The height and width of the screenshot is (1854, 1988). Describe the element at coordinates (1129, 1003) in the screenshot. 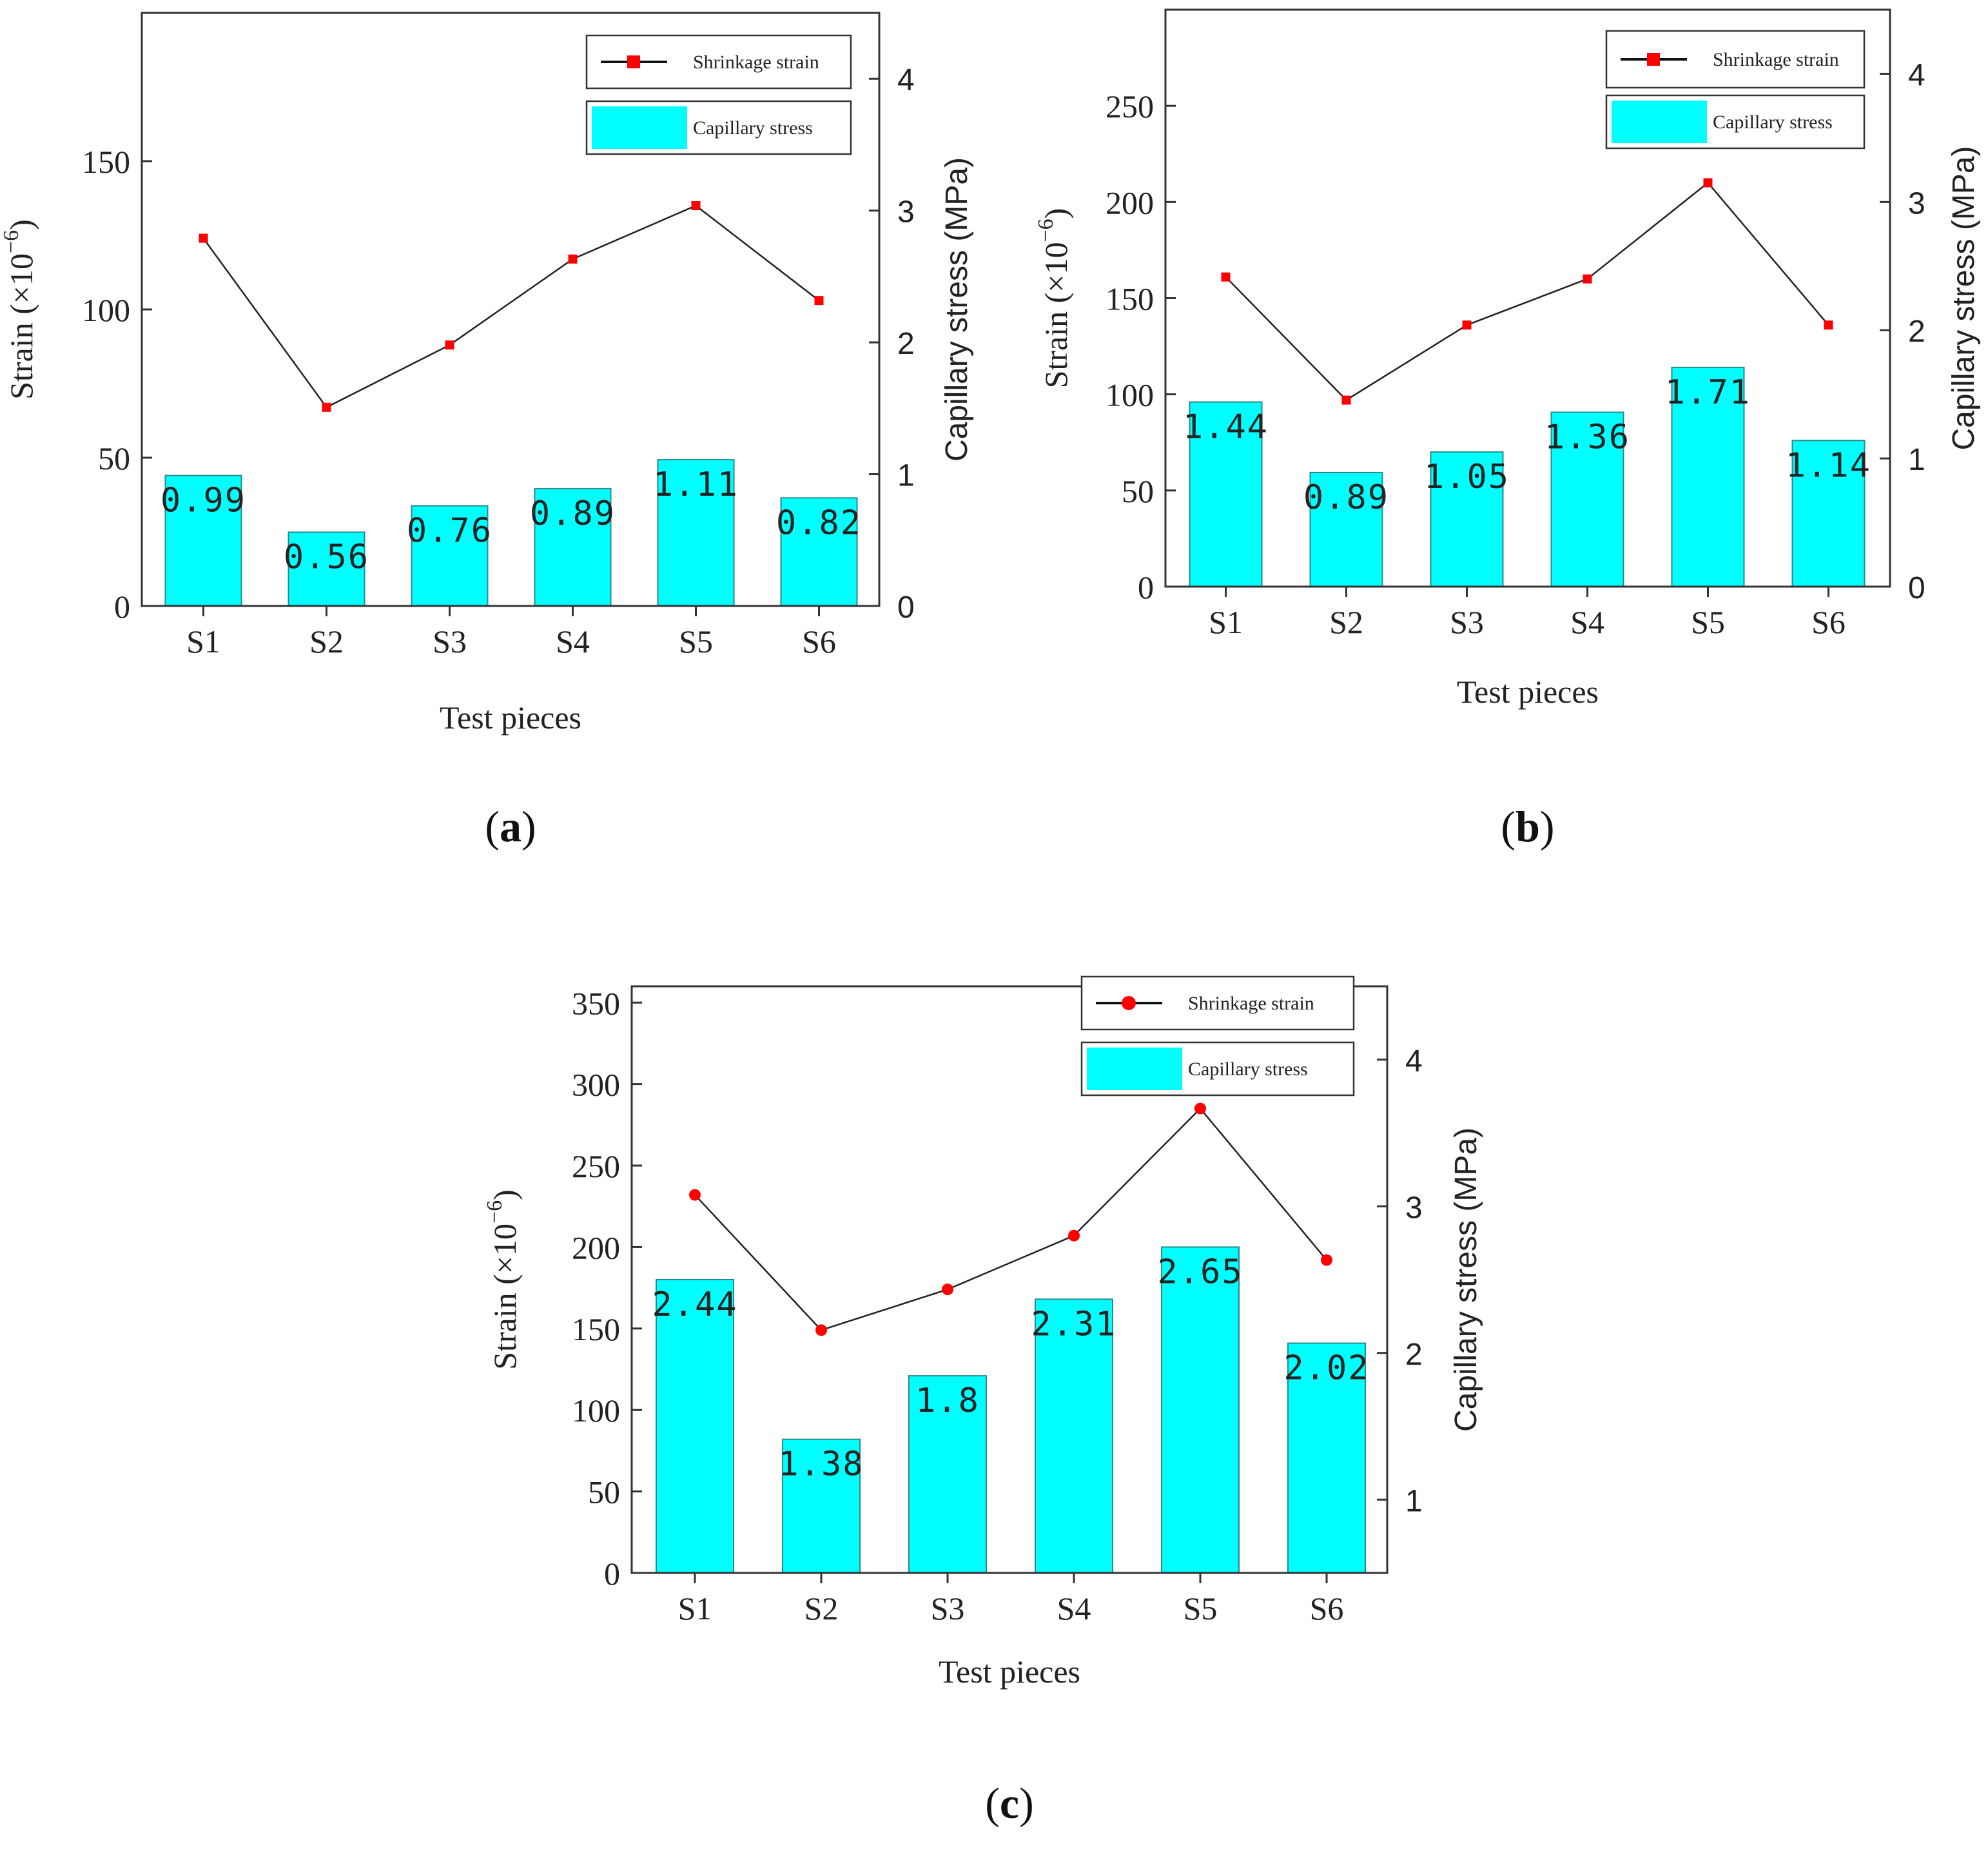

I see `legend-marker-swatch` at that location.